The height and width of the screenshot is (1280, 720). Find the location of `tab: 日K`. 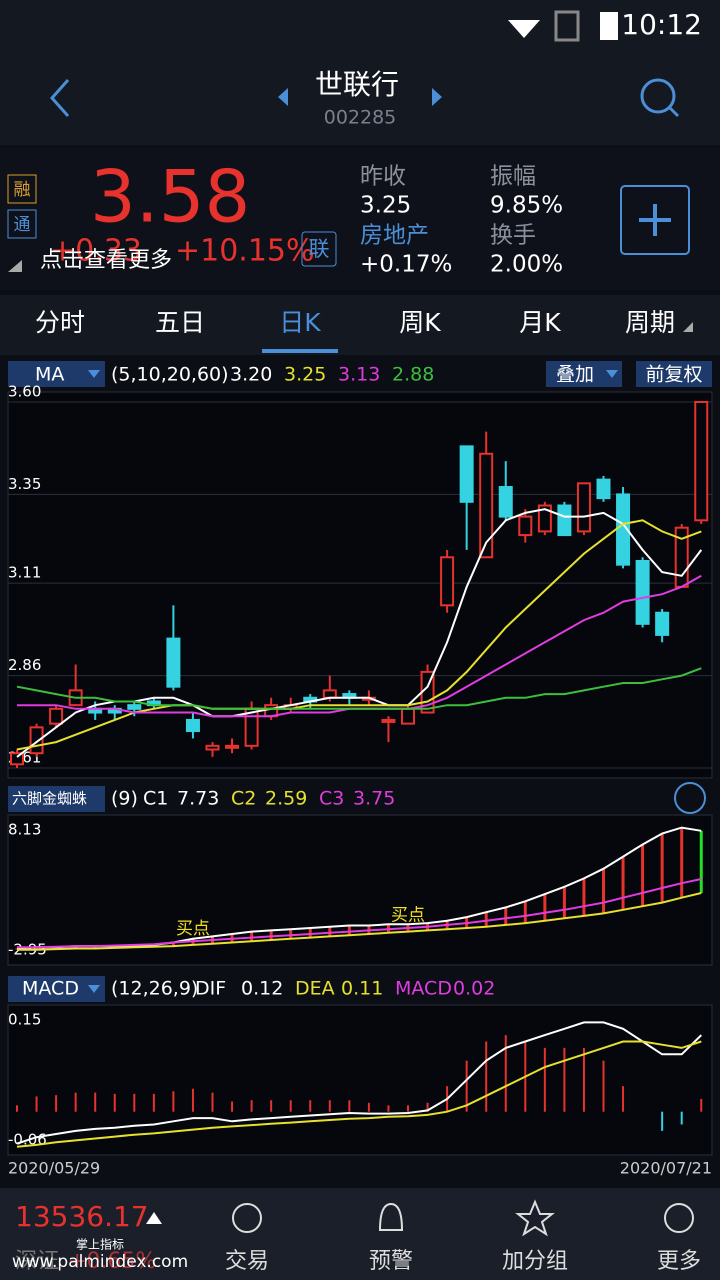

tab: 日K is located at coordinates (300, 322).